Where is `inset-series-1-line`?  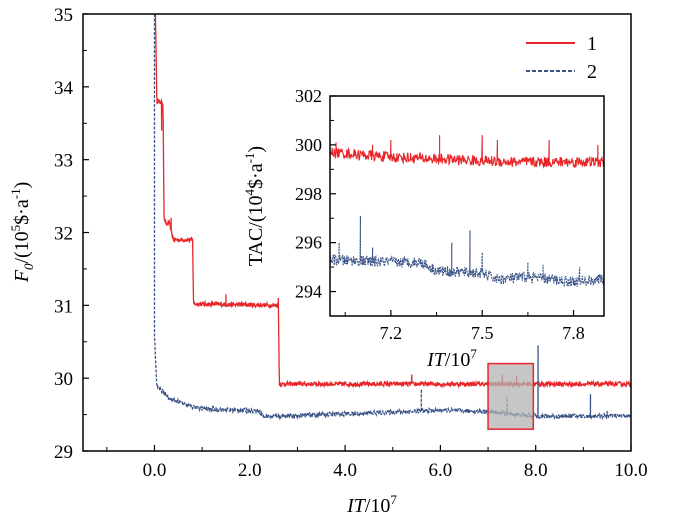 inset-series-1-line is located at coordinates (467, 152).